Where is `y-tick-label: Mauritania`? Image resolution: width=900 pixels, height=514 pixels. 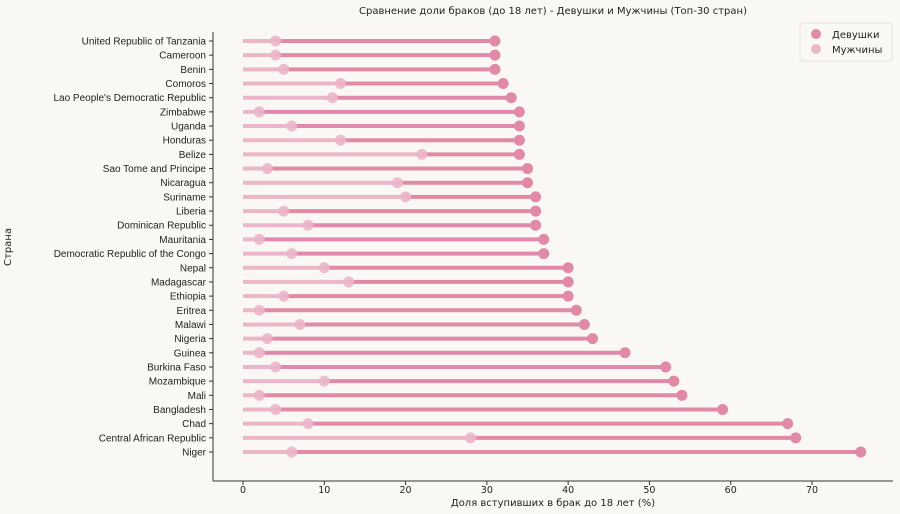
y-tick-label: Mauritania is located at coordinates (182, 240).